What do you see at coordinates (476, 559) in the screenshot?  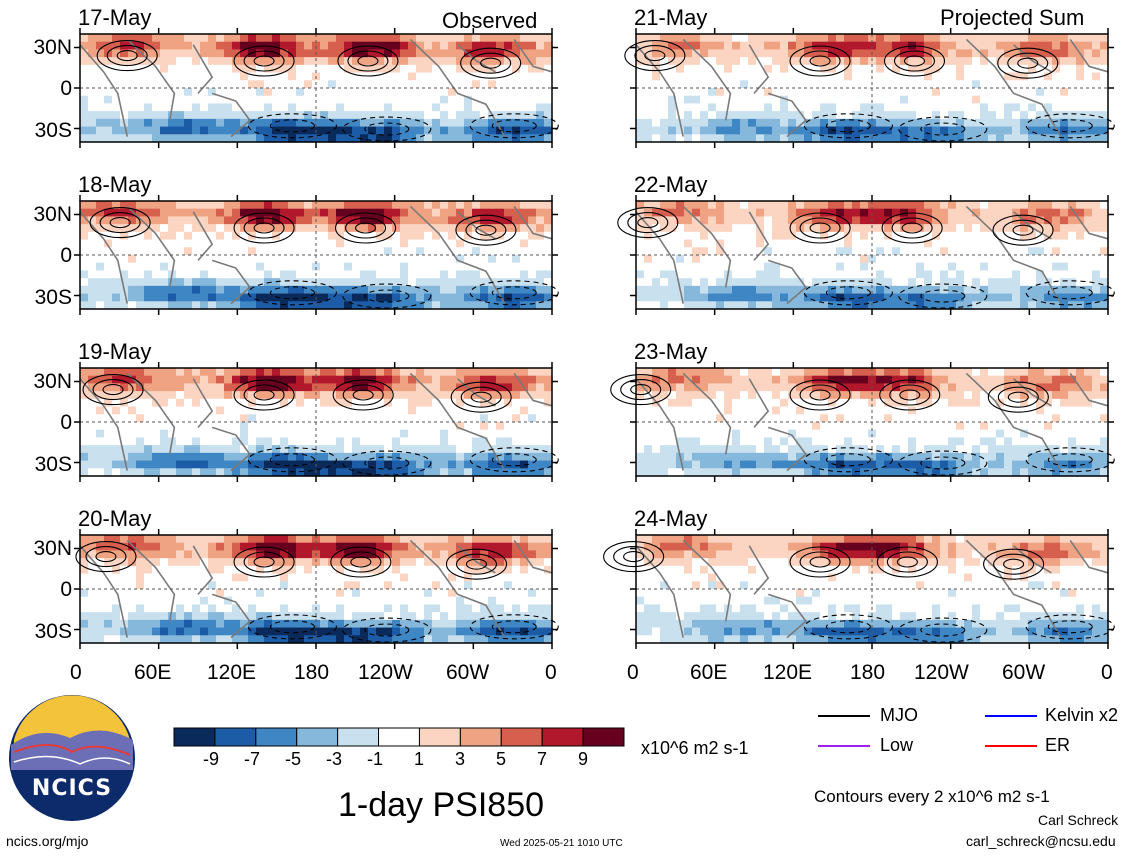 I see `coastline` at bounding box center [476, 559].